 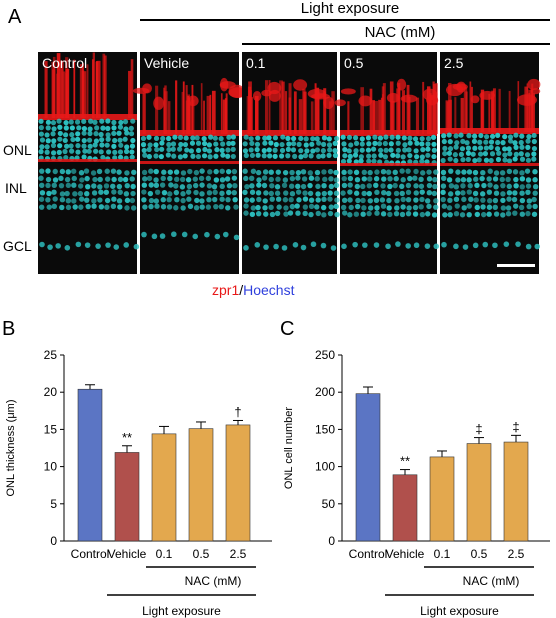 I want to click on y-tick-label: 25, so click(x=51, y=355).